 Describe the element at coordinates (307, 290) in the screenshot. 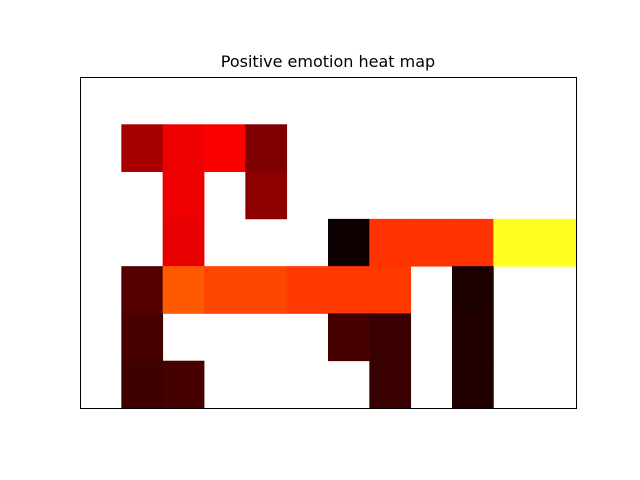

I see `heatmap-cell-r4-c5` at that location.